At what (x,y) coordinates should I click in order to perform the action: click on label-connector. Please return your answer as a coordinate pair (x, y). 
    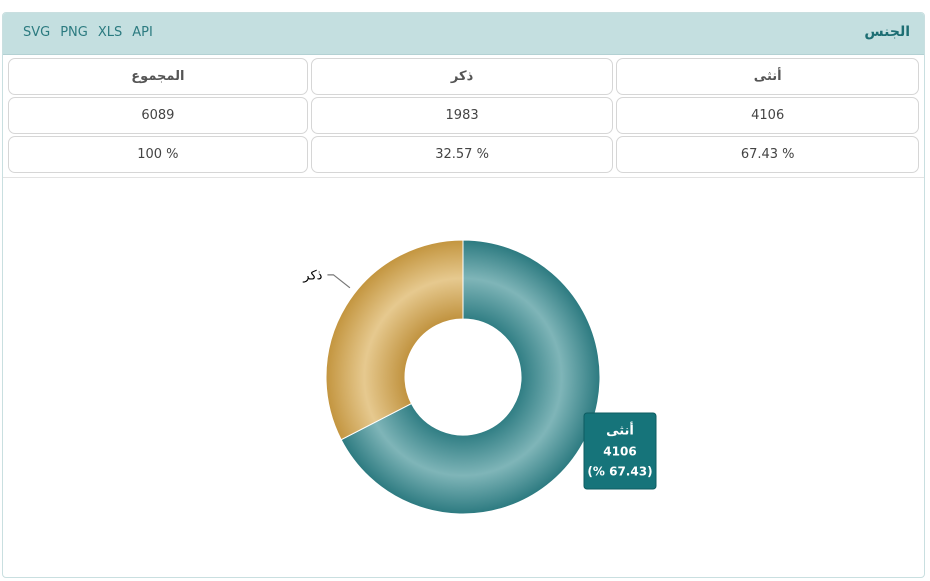
    Looking at the image, I should click on (339, 281).